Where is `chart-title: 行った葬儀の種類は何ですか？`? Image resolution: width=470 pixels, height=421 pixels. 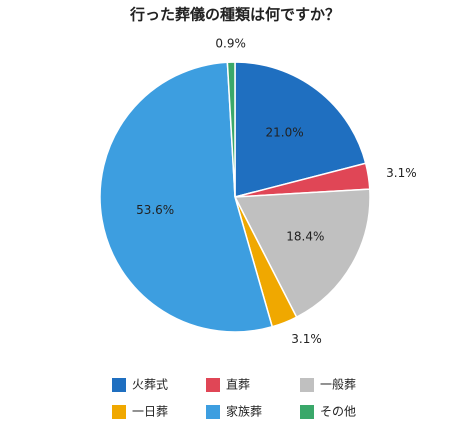 chart-title: 行った葬儀の種類は何ですか？ is located at coordinates (234, 15).